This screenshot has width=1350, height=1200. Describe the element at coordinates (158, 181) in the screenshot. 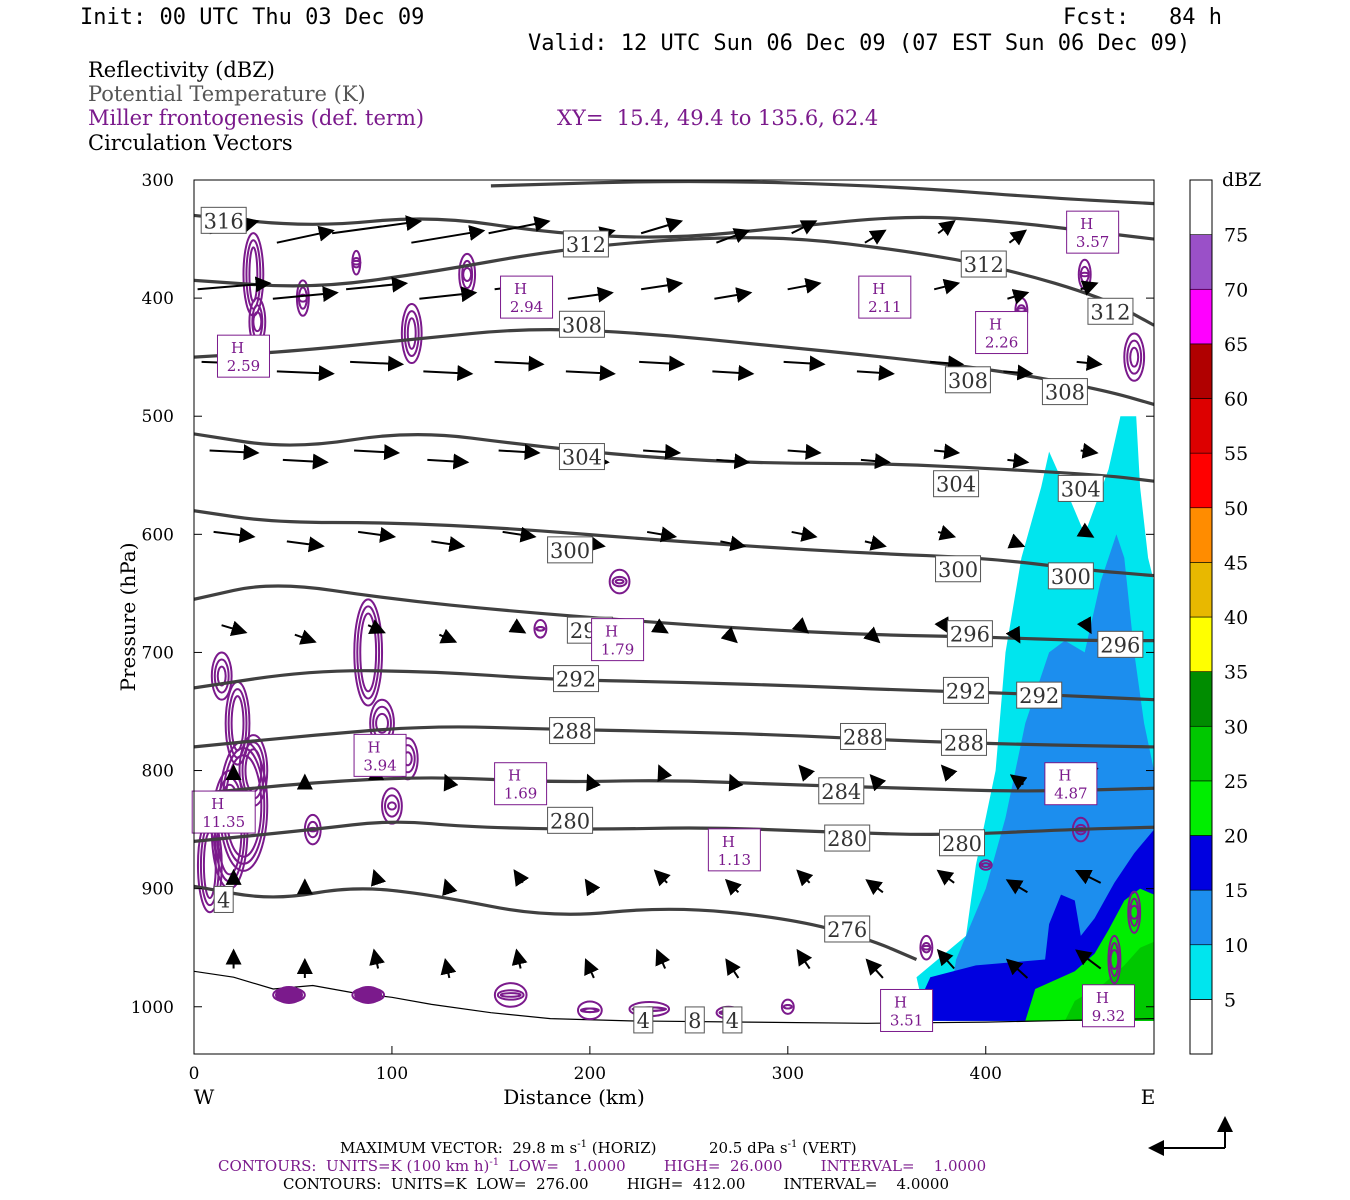

I see `y-tick-label: 300` at that location.